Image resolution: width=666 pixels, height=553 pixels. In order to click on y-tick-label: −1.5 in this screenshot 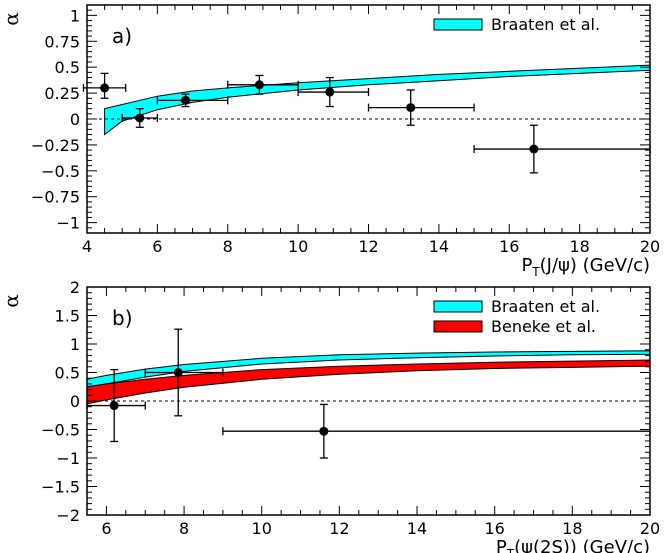, I will do `click(60, 487)`.